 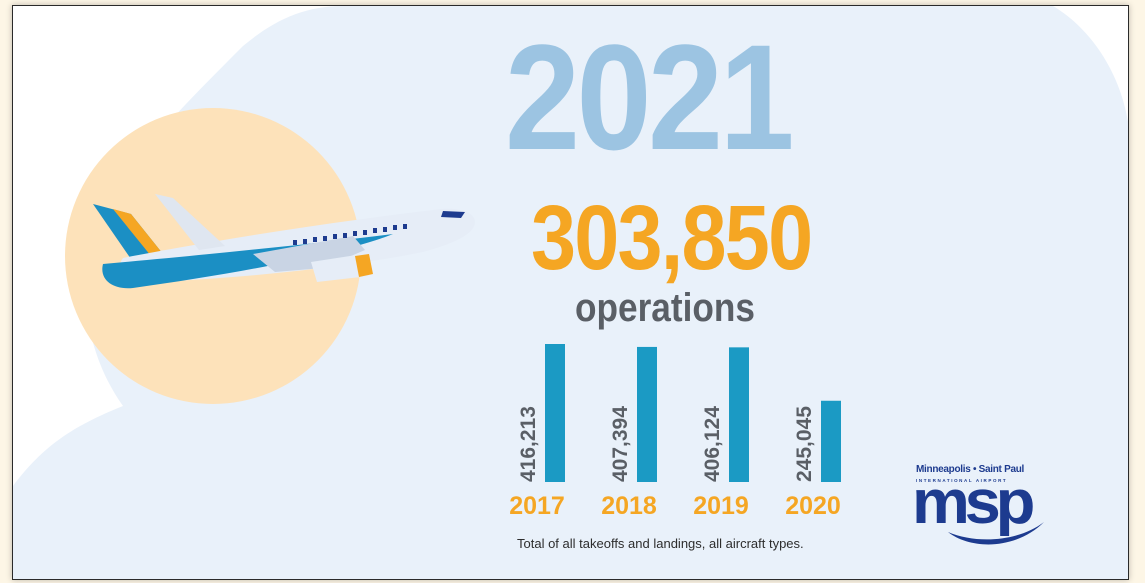 I want to click on value-label-2019: 406,124, so click(x=712, y=444).